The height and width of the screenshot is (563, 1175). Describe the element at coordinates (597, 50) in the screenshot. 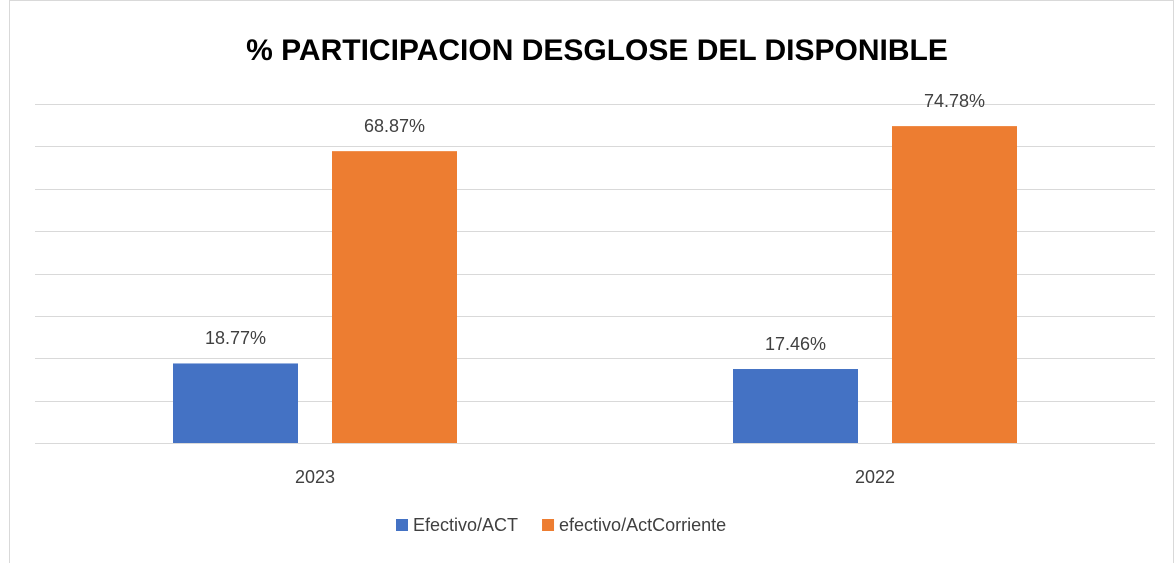

I see `chart-title: % PARTICIPACION DESGLOSE DEL DISPONIBLE` at that location.